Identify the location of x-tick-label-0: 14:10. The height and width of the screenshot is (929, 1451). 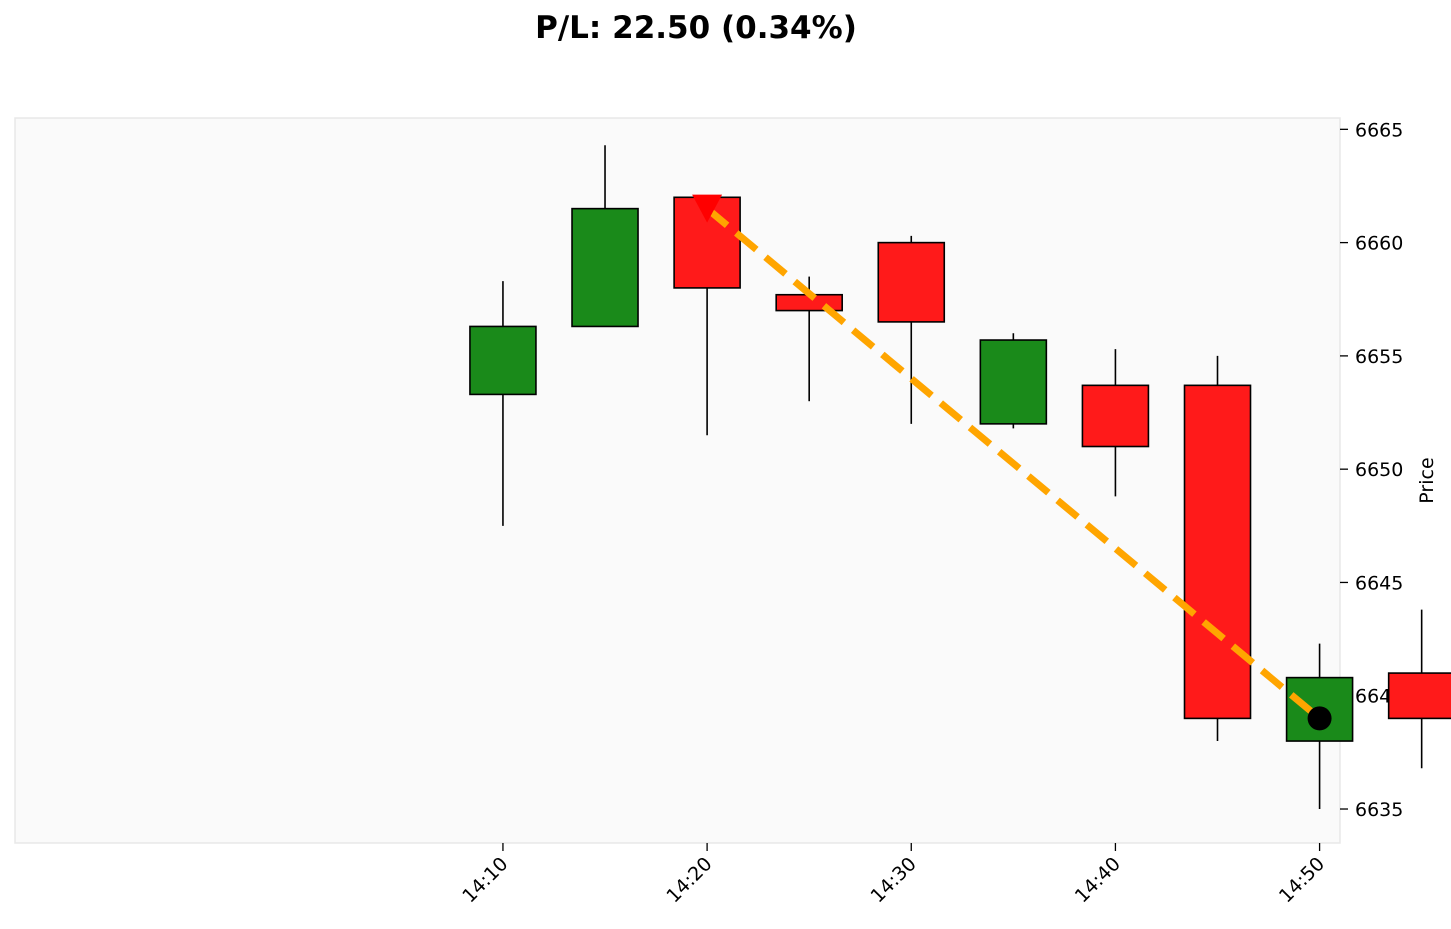
(485, 880).